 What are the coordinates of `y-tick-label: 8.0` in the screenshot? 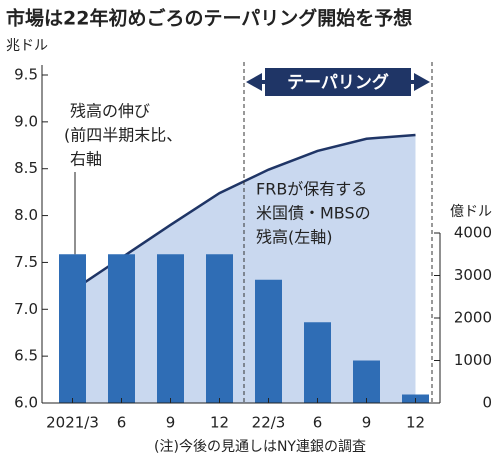 It's located at (26, 215).